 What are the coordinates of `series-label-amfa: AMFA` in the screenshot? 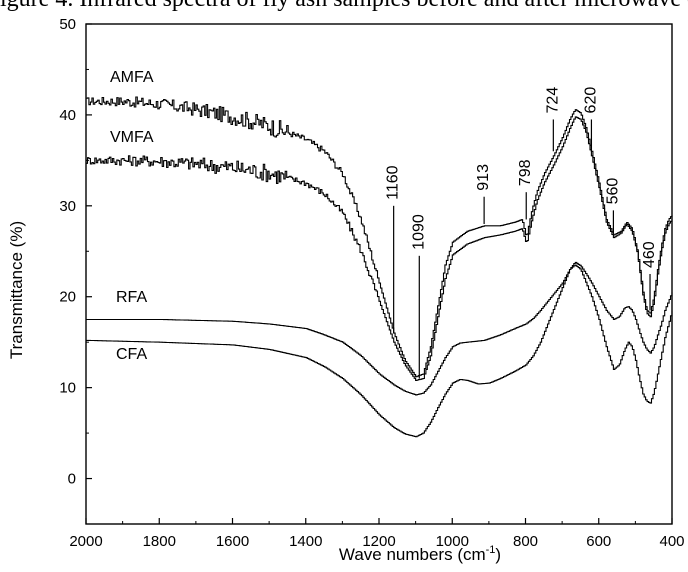 It's located at (132, 77).